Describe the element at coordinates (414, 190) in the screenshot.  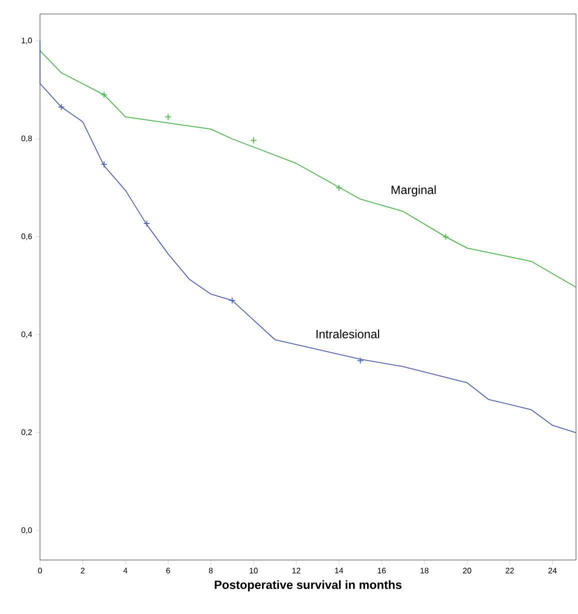
I see `series-label: Marginal` at that location.